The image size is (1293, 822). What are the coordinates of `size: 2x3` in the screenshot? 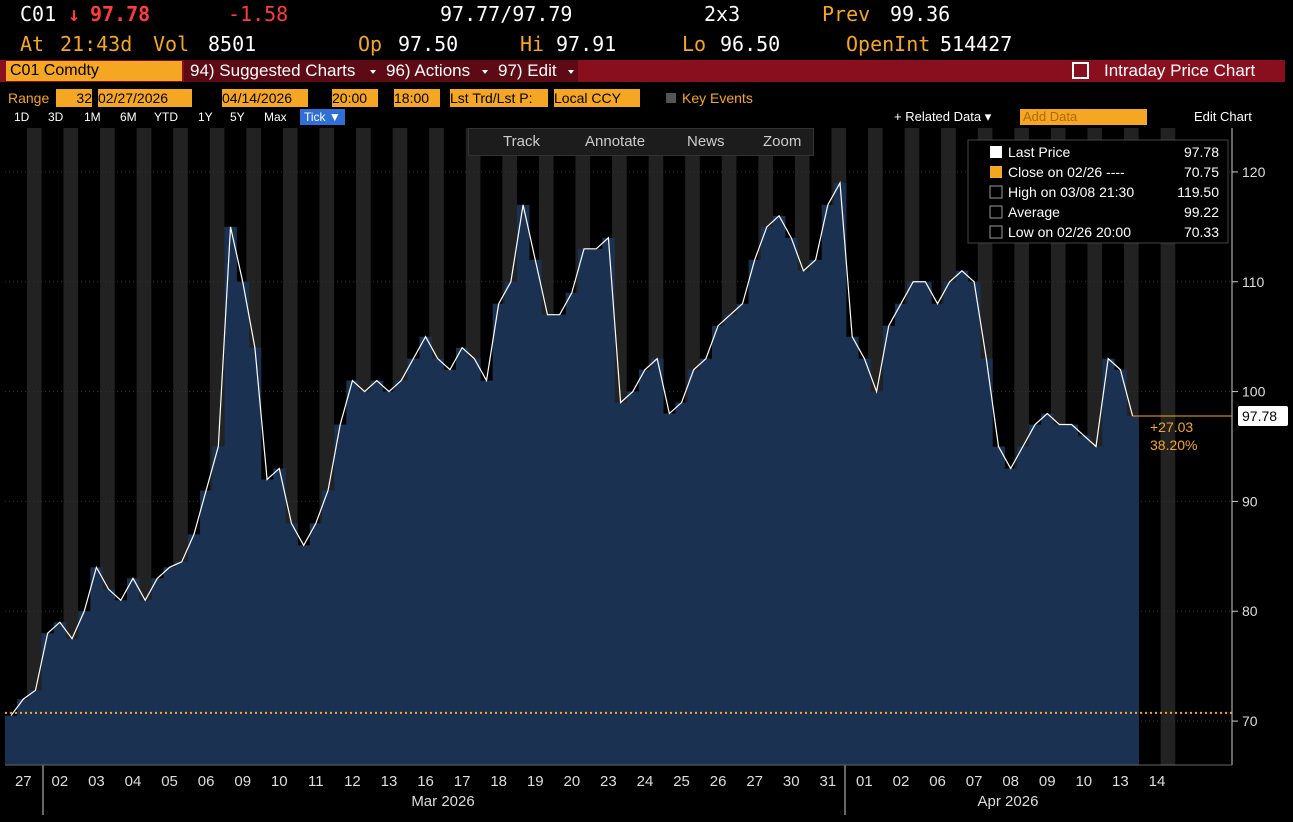 It's located at (722, 14).